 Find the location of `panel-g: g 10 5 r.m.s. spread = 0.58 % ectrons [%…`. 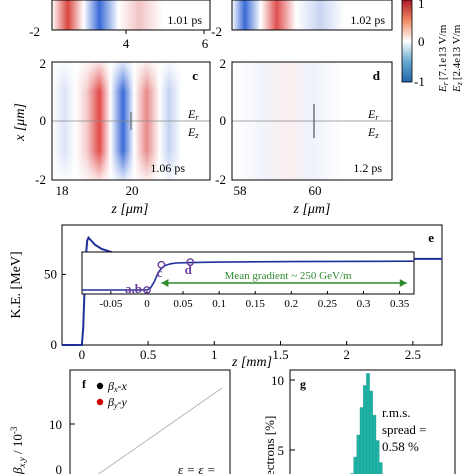

panel-g: g 10 5 r.m.s. spread = 0.58 % ectrons [%… is located at coordinates (359, 421).